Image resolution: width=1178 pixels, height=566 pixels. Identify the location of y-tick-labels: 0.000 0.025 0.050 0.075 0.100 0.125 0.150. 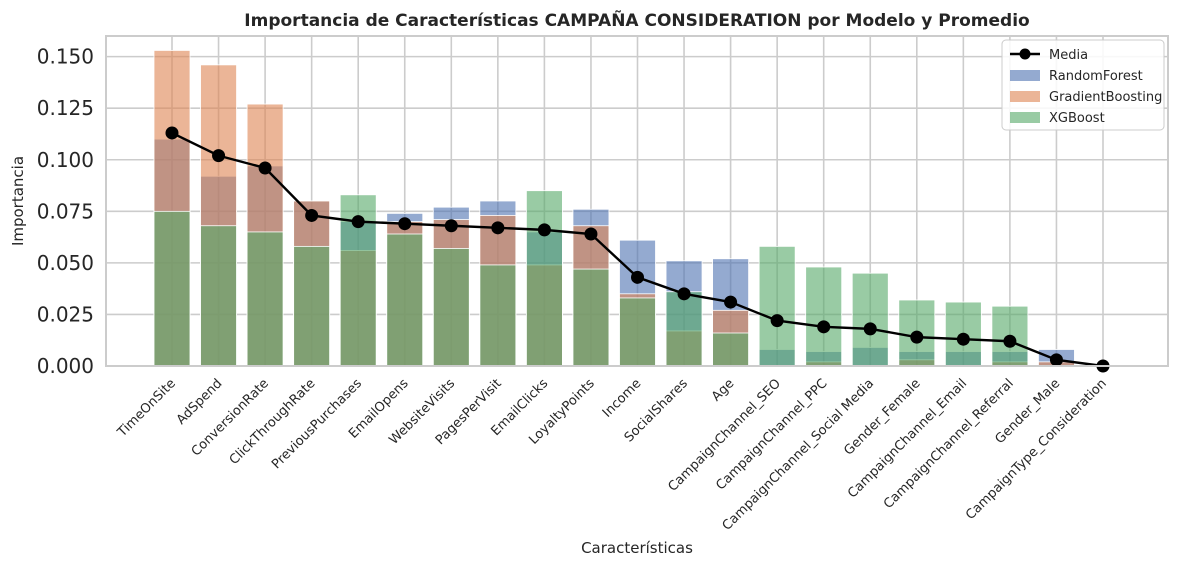
(65, 211).